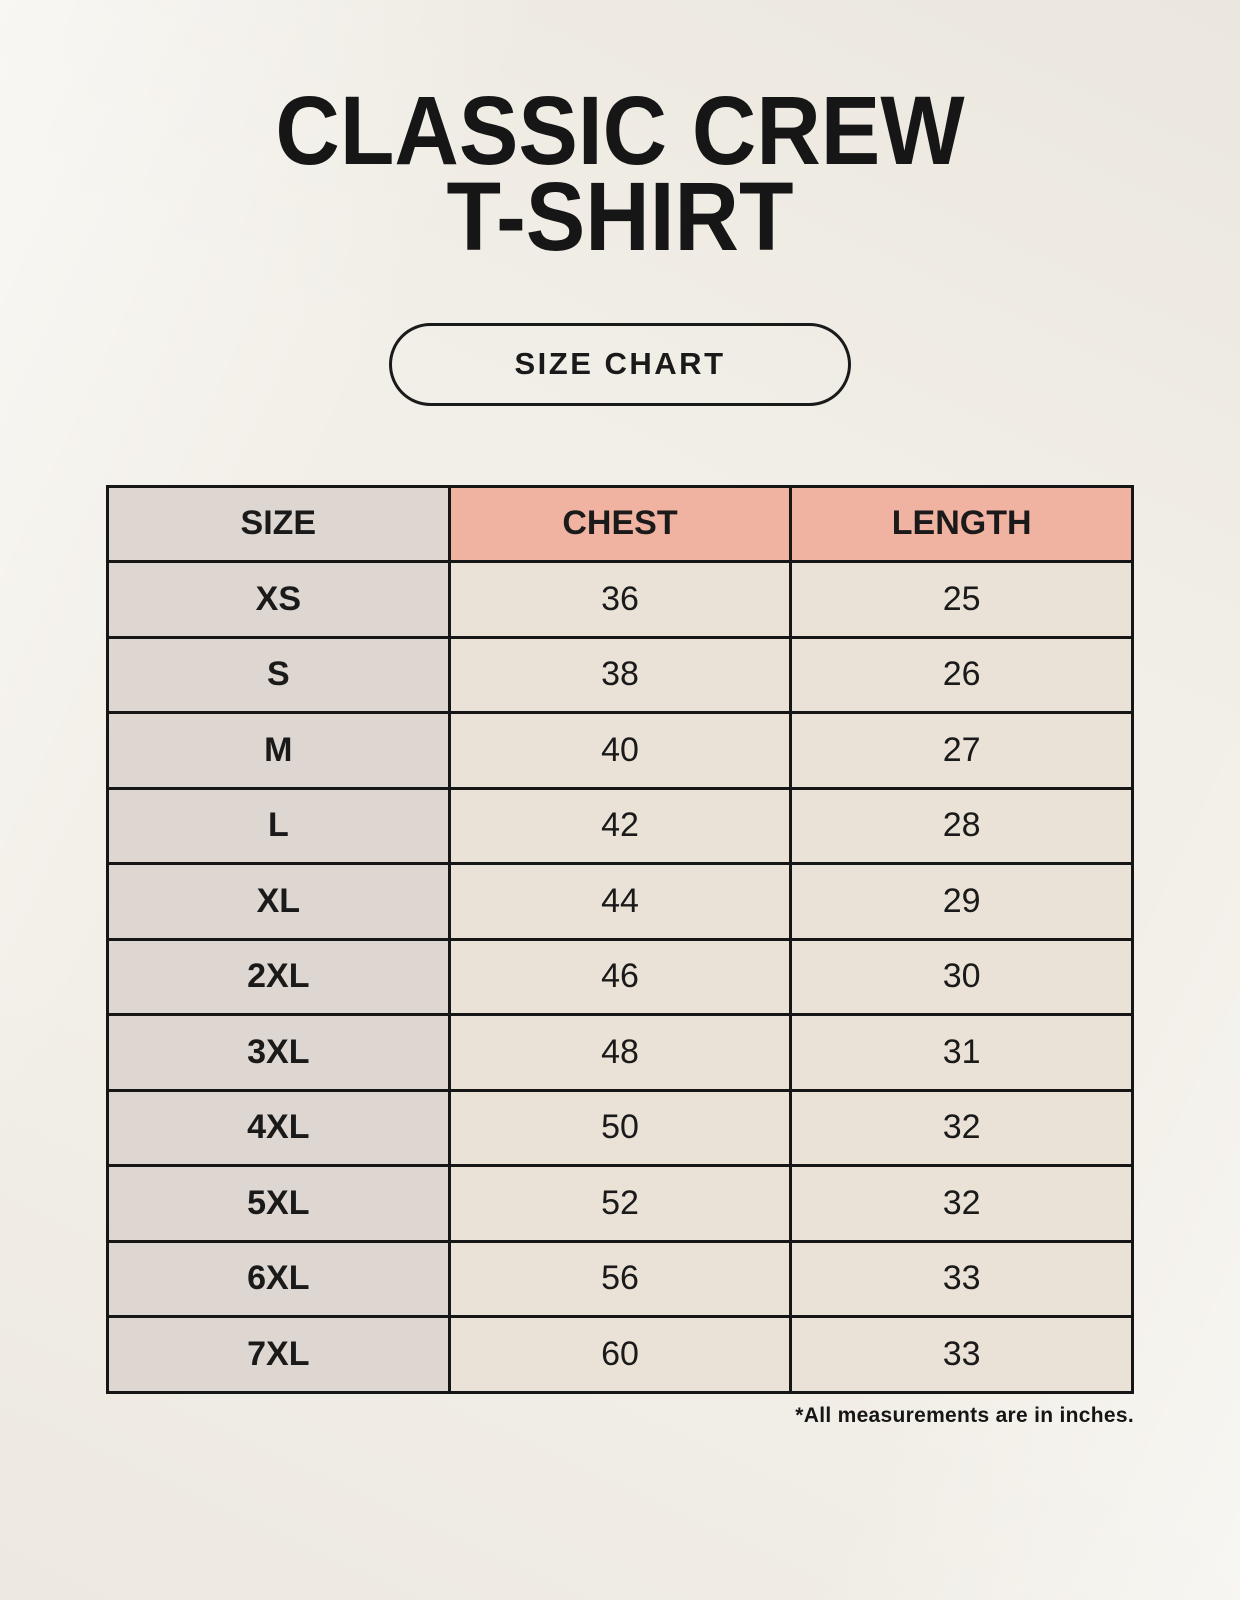 The width and height of the screenshot is (1240, 1600). I want to click on length-cell: 29, so click(961, 901).